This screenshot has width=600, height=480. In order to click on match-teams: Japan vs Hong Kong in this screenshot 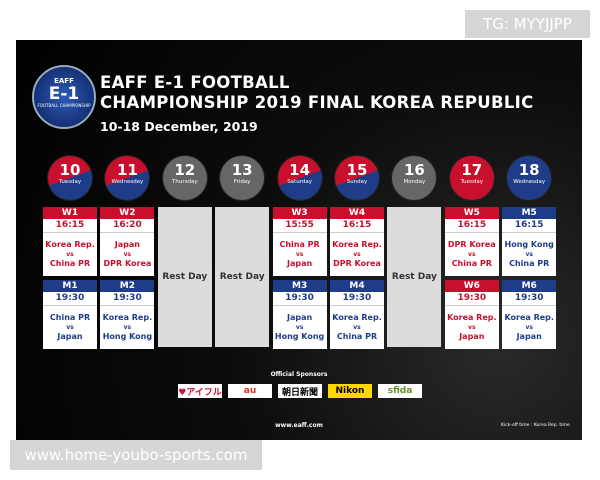, I will do `click(299, 327)`.